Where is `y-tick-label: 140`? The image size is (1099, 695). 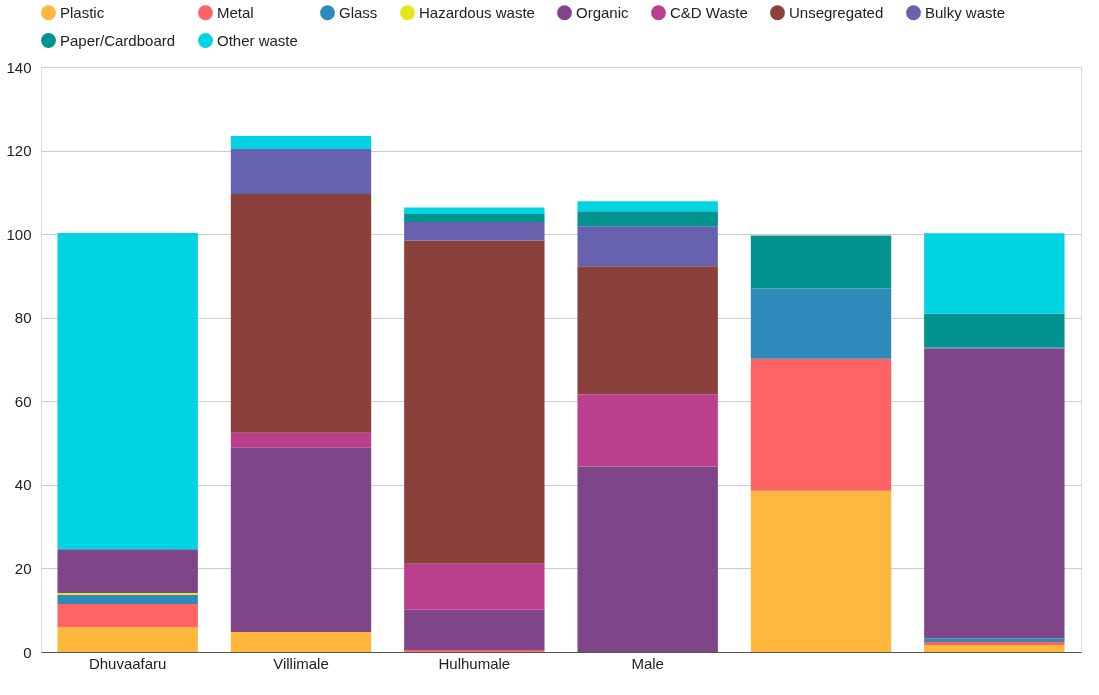 y-tick-label: 140 is located at coordinates (19, 67).